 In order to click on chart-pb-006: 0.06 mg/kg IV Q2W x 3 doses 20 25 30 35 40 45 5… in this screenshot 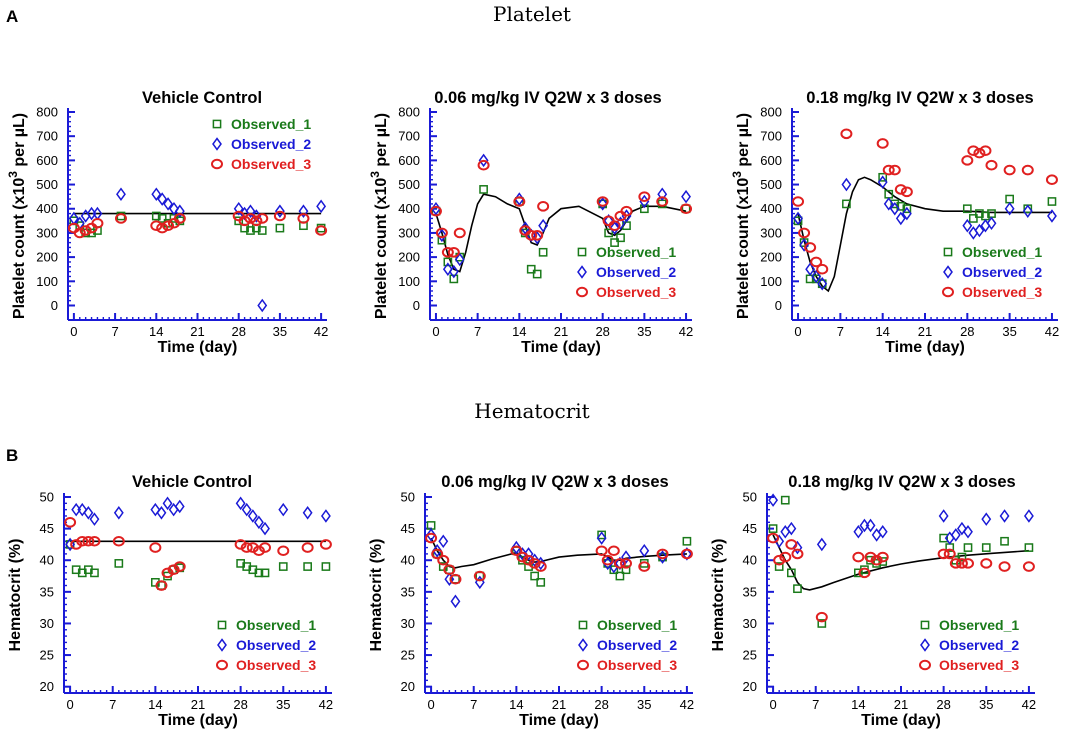, I will do `click(531, 601)`.